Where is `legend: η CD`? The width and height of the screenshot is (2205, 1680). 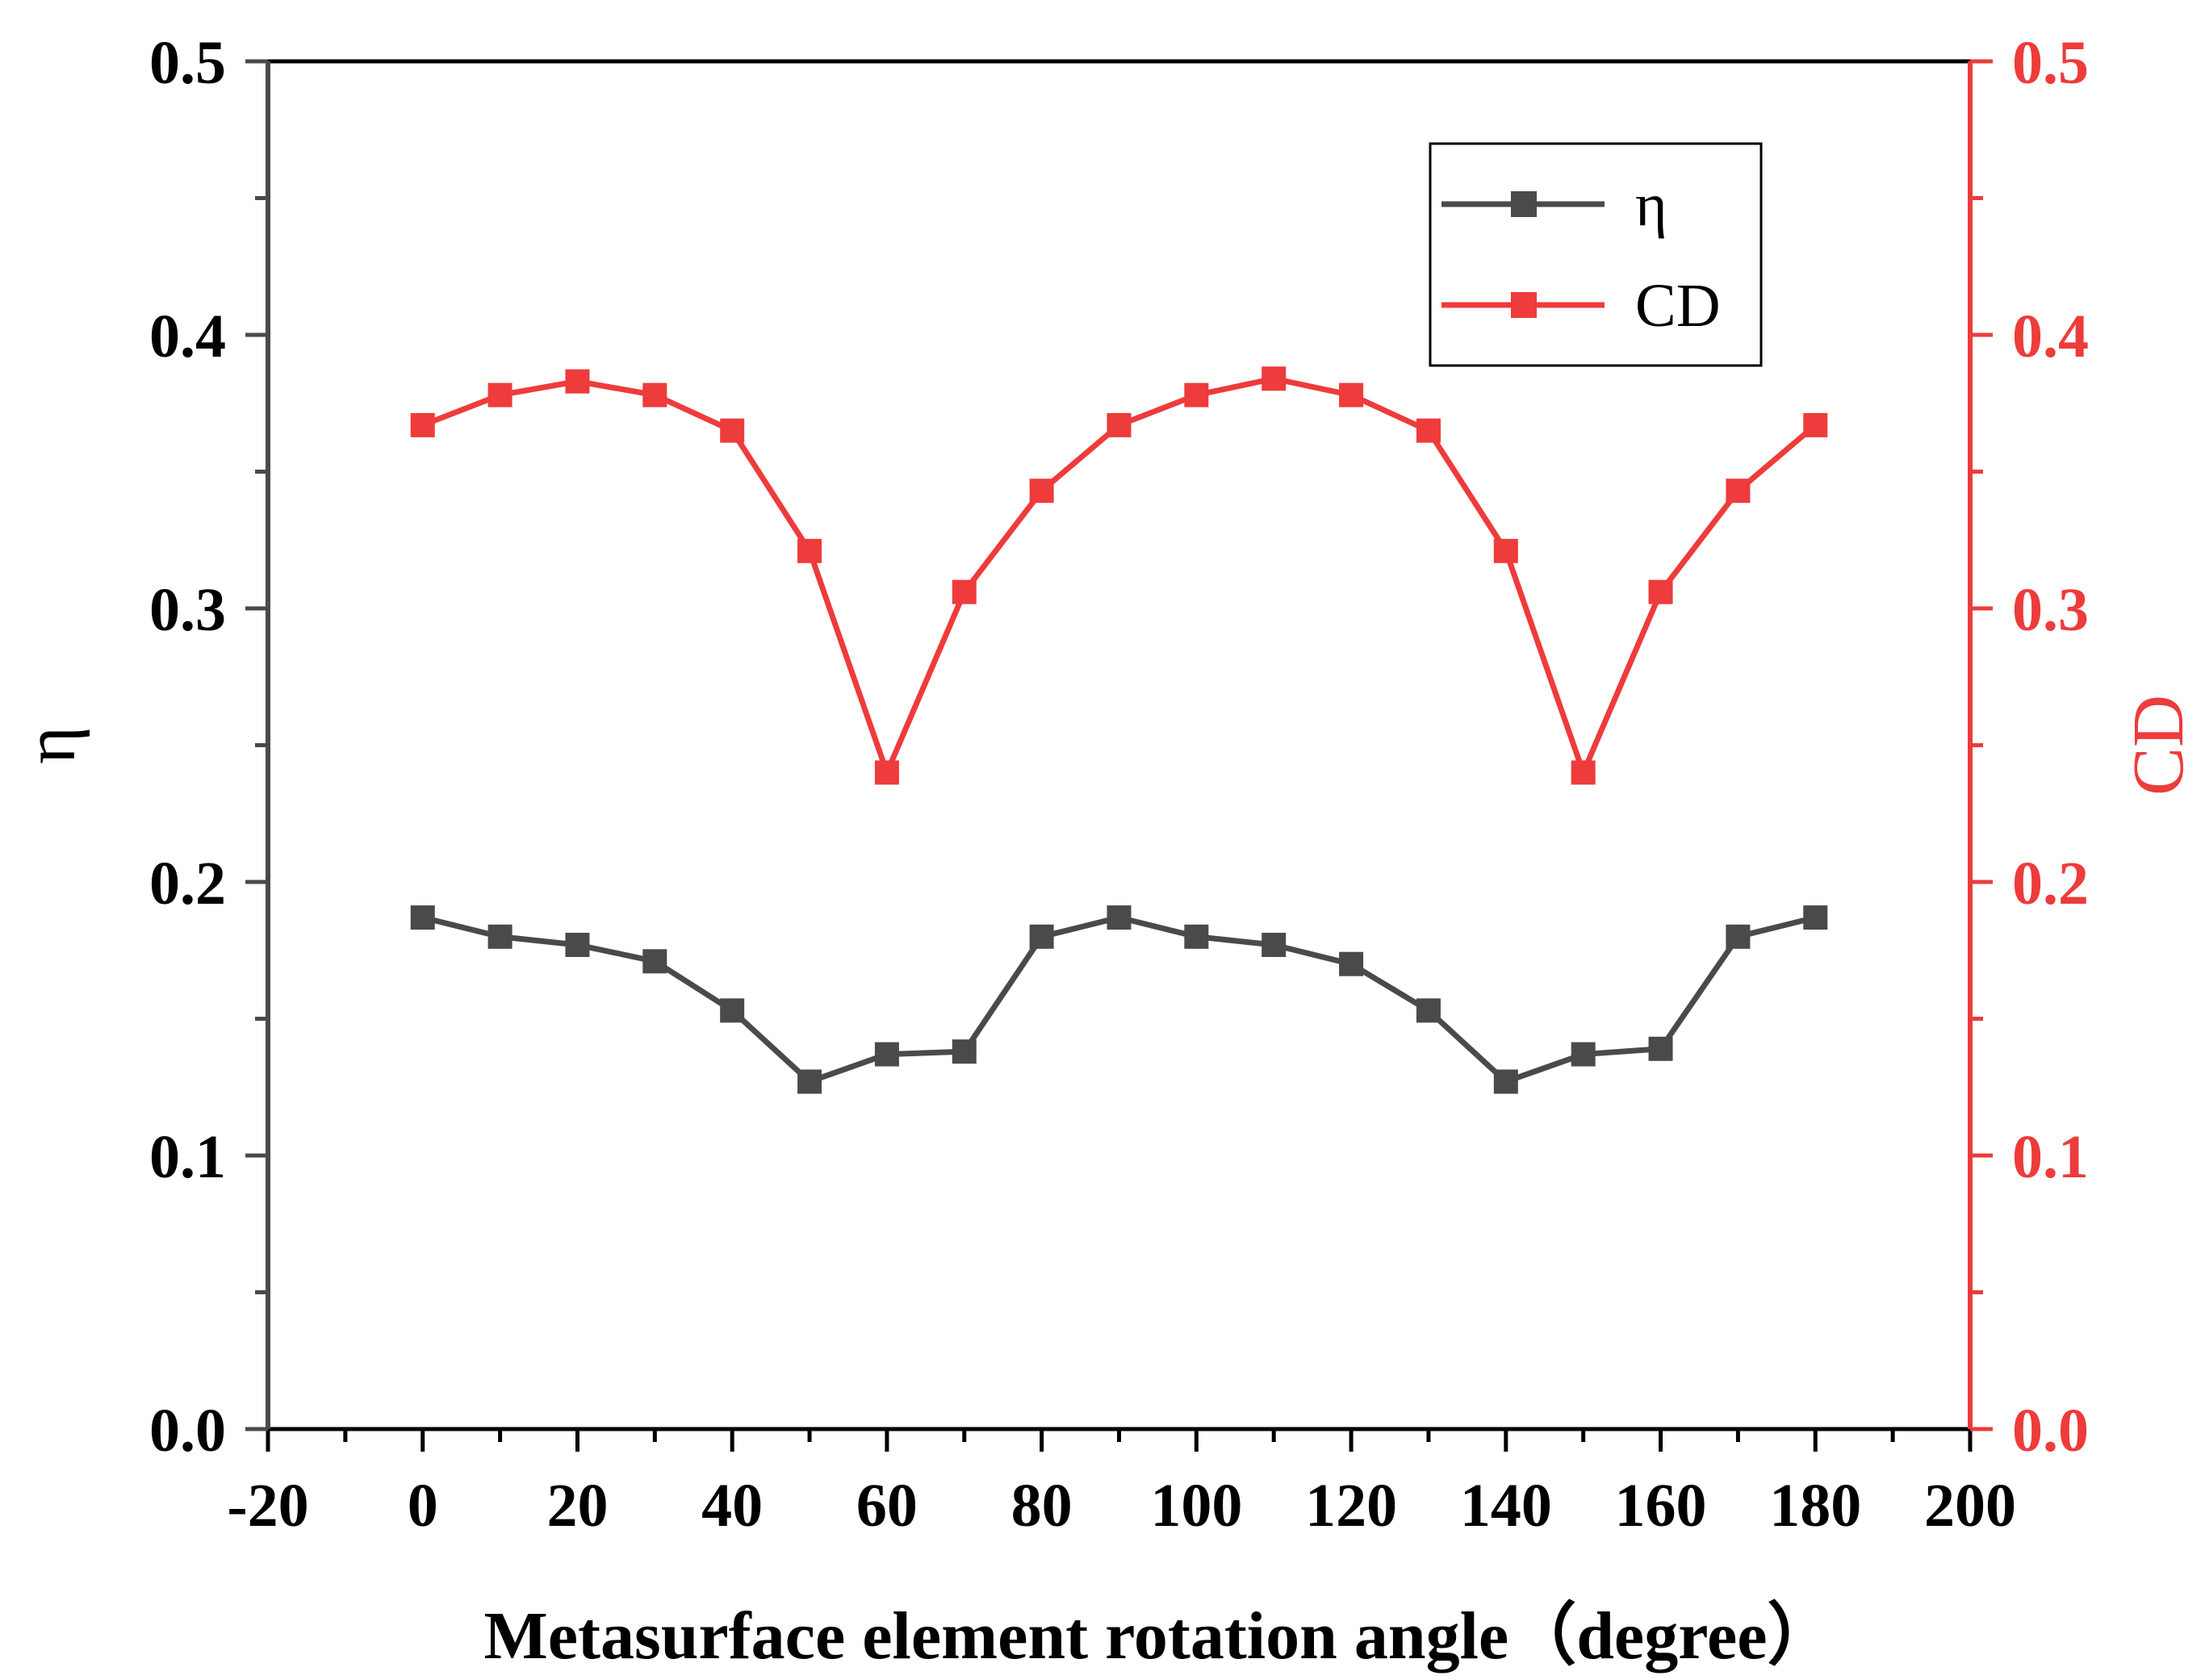 legend: η CD is located at coordinates (1596, 255).